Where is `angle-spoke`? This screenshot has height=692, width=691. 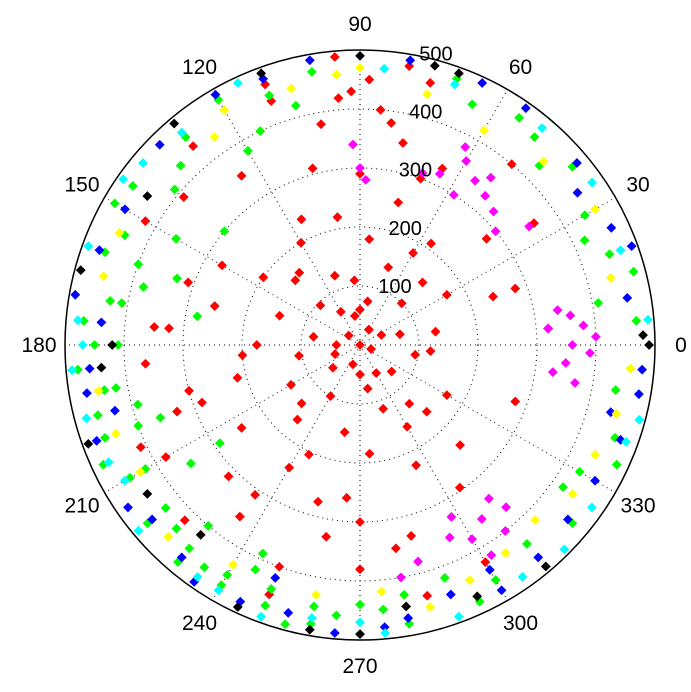
angle-spoke is located at coordinates (487, 418).